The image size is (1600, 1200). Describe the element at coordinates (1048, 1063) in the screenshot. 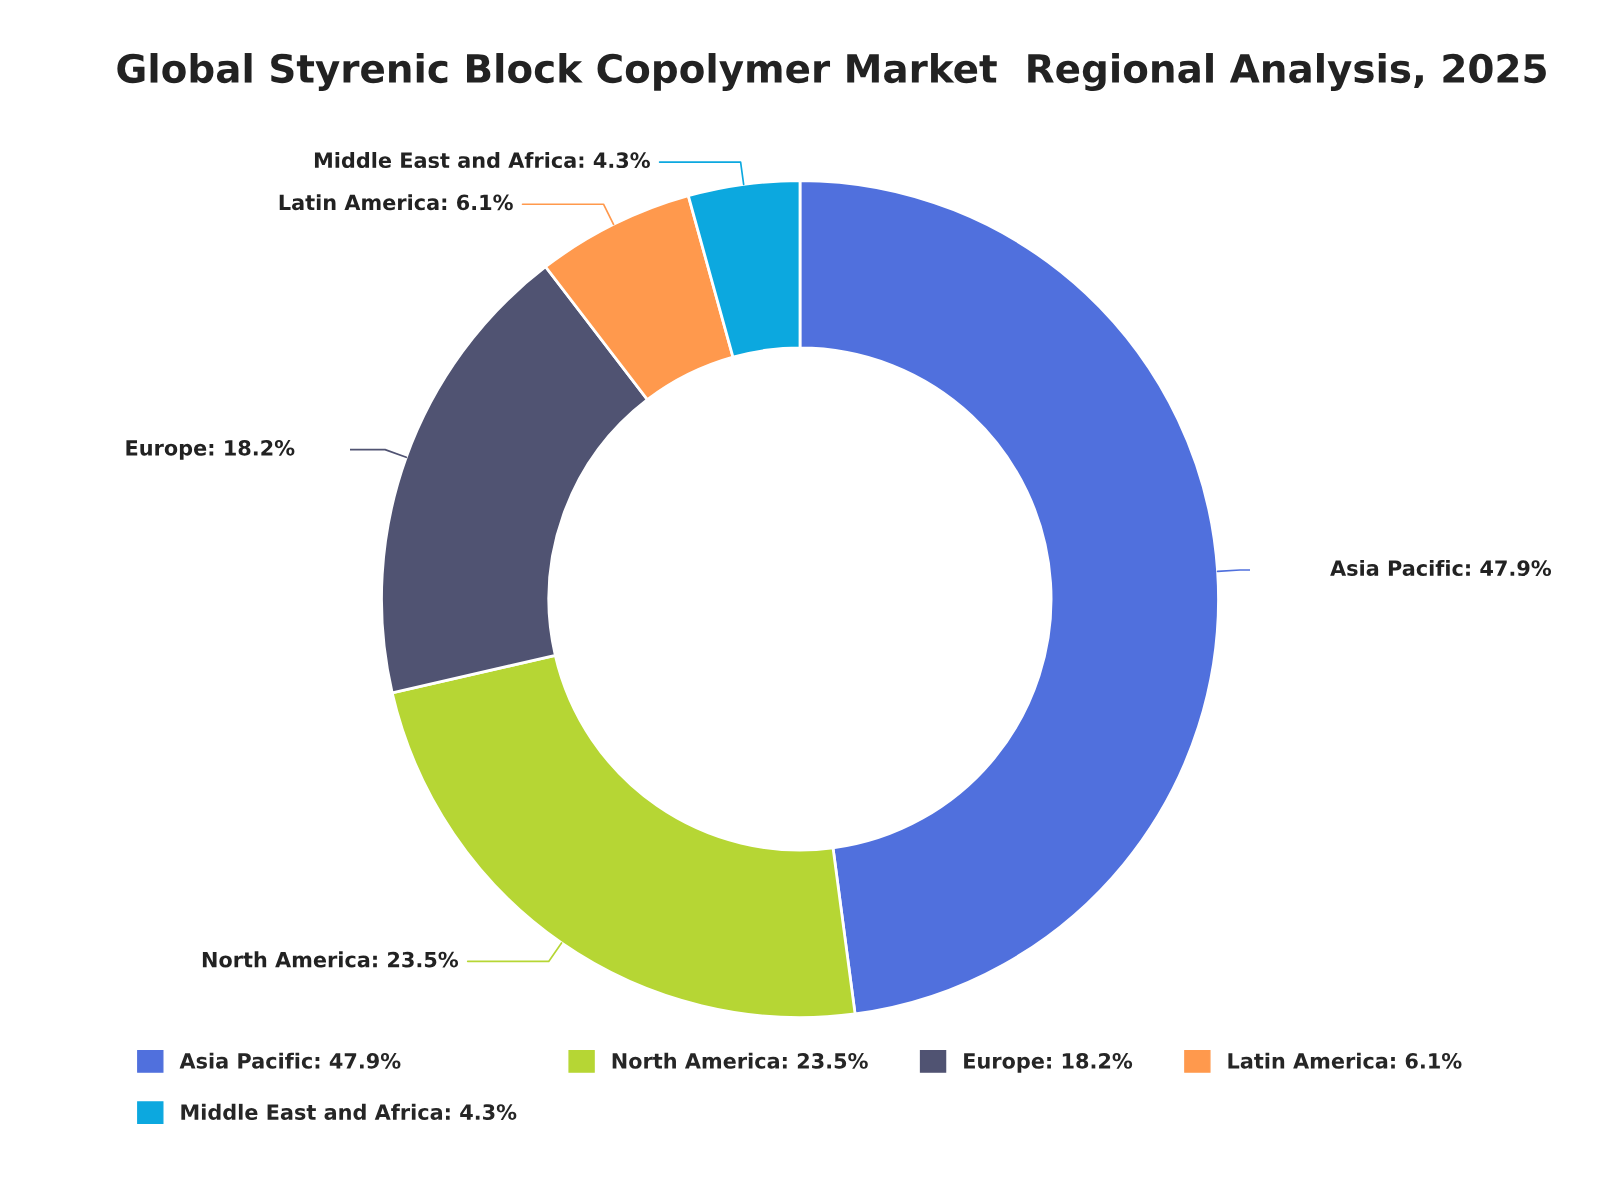

I see `legend-label: Europe: 18.2%` at that location.